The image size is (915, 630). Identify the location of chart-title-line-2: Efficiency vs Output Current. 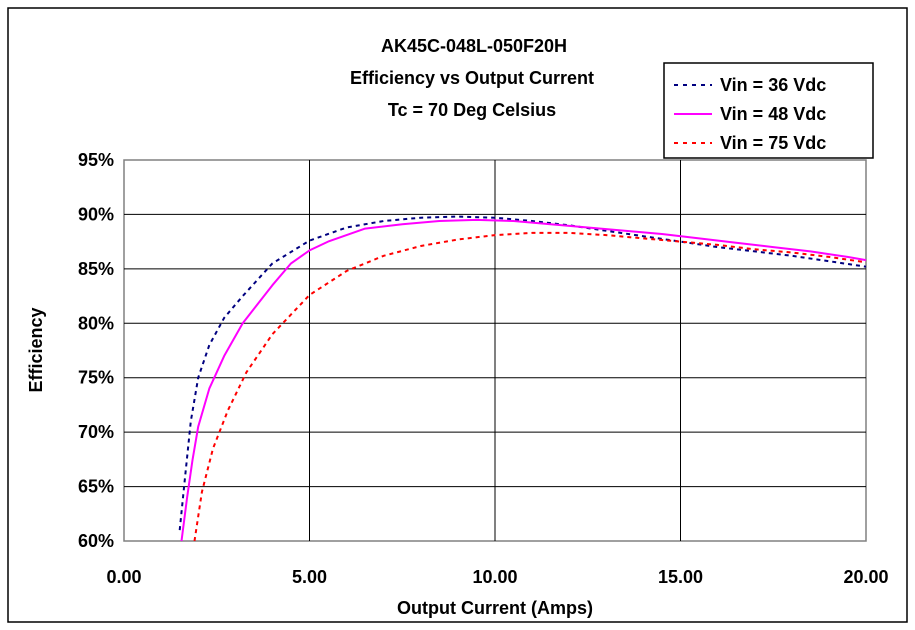
(472, 78).